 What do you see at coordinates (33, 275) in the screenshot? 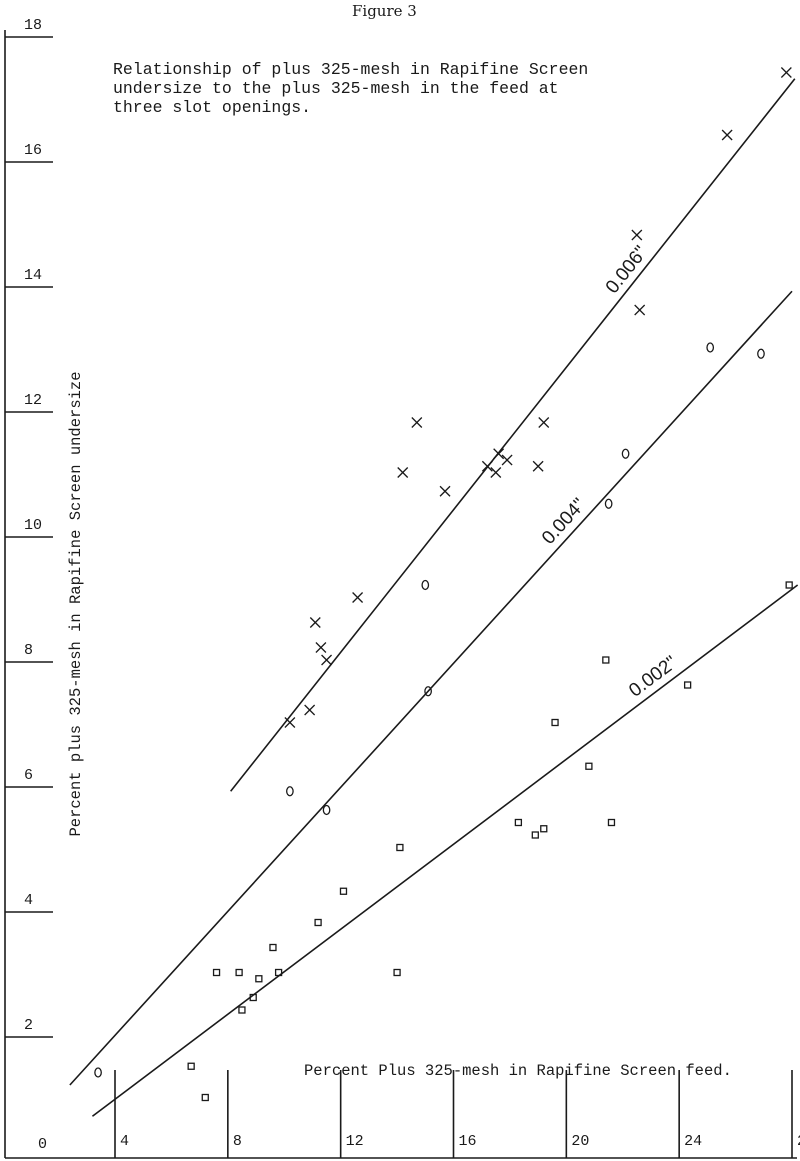
I see `y-tick-label: 14` at bounding box center [33, 275].